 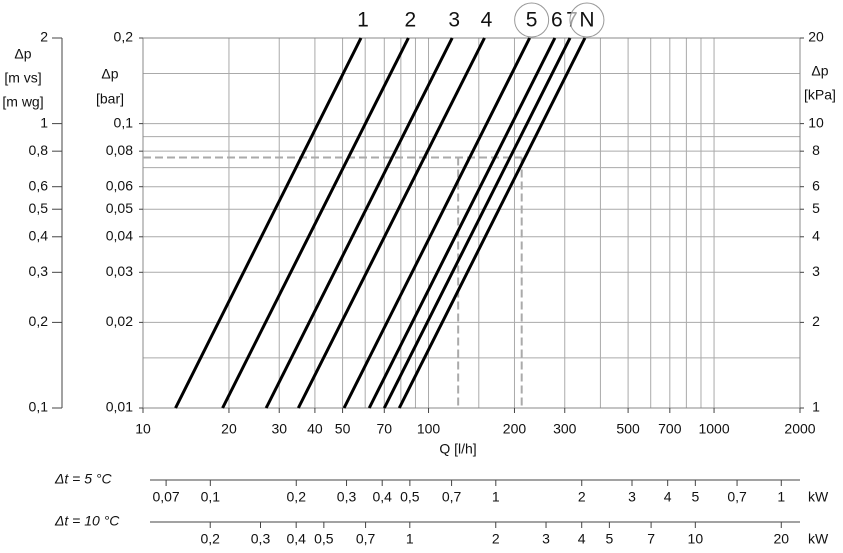 I want to click on x-tick-label: 20, so click(x=229, y=429).